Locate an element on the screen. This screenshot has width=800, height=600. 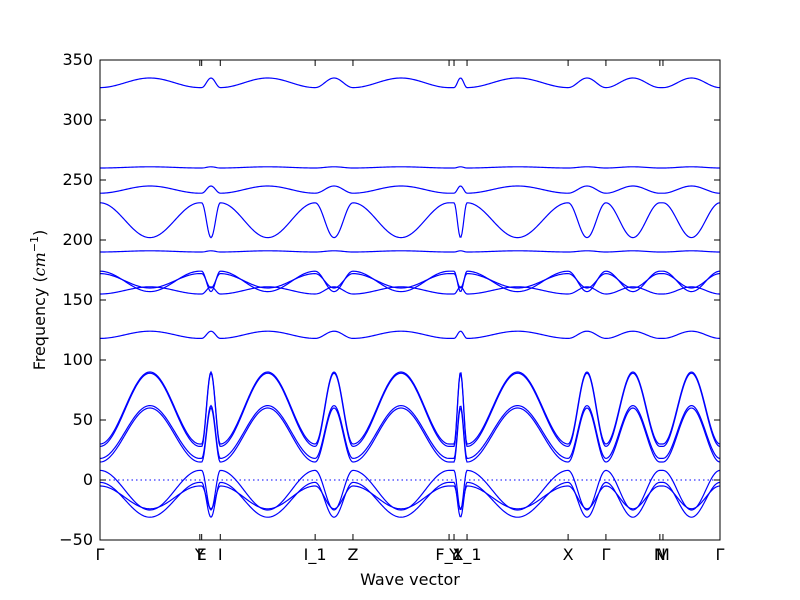
y-tick-label: 250 is located at coordinates (77, 179).